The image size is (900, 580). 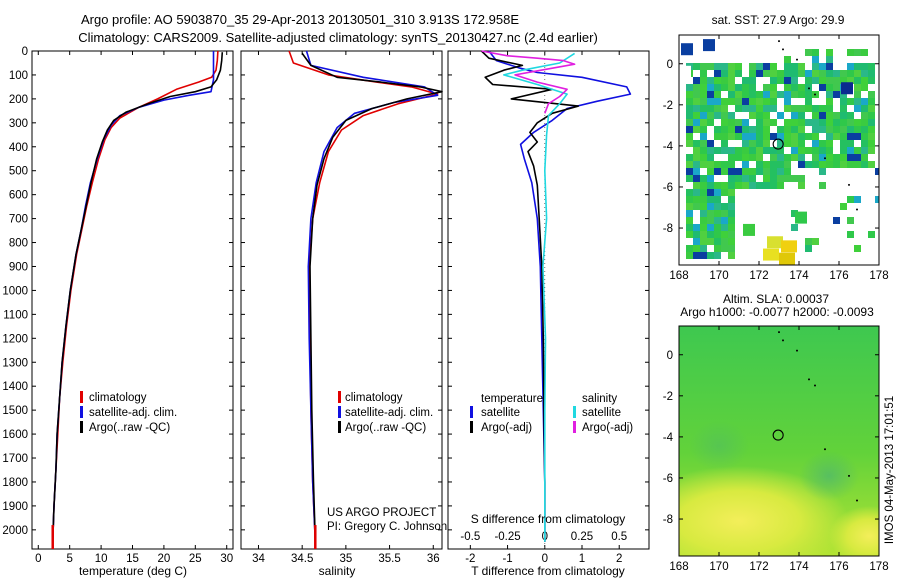 What do you see at coordinates (838, 276) in the screenshot?
I see `map-x-tick-label: 176` at bounding box center [838, 276].